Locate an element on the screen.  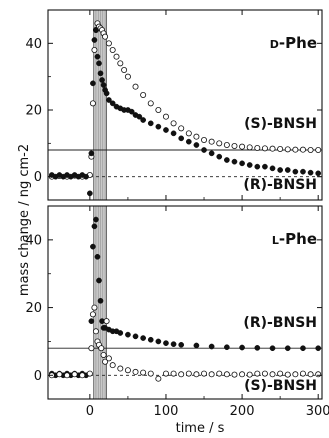
y-tick-label: 20 is located at coordinates (33, 111).